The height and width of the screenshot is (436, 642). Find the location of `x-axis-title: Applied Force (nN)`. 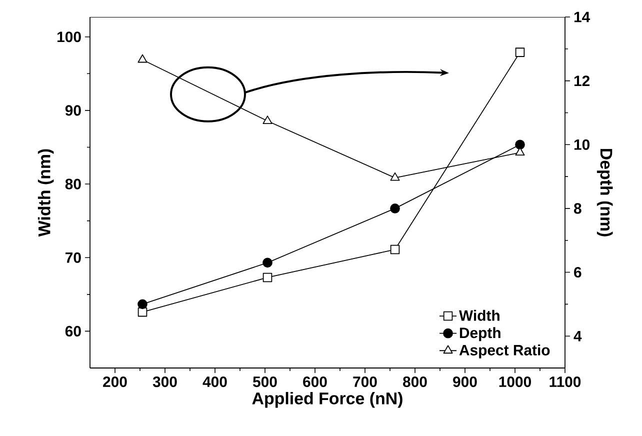

x-axis-title: Applied Force (nN) is located at coordinates (327, 400).